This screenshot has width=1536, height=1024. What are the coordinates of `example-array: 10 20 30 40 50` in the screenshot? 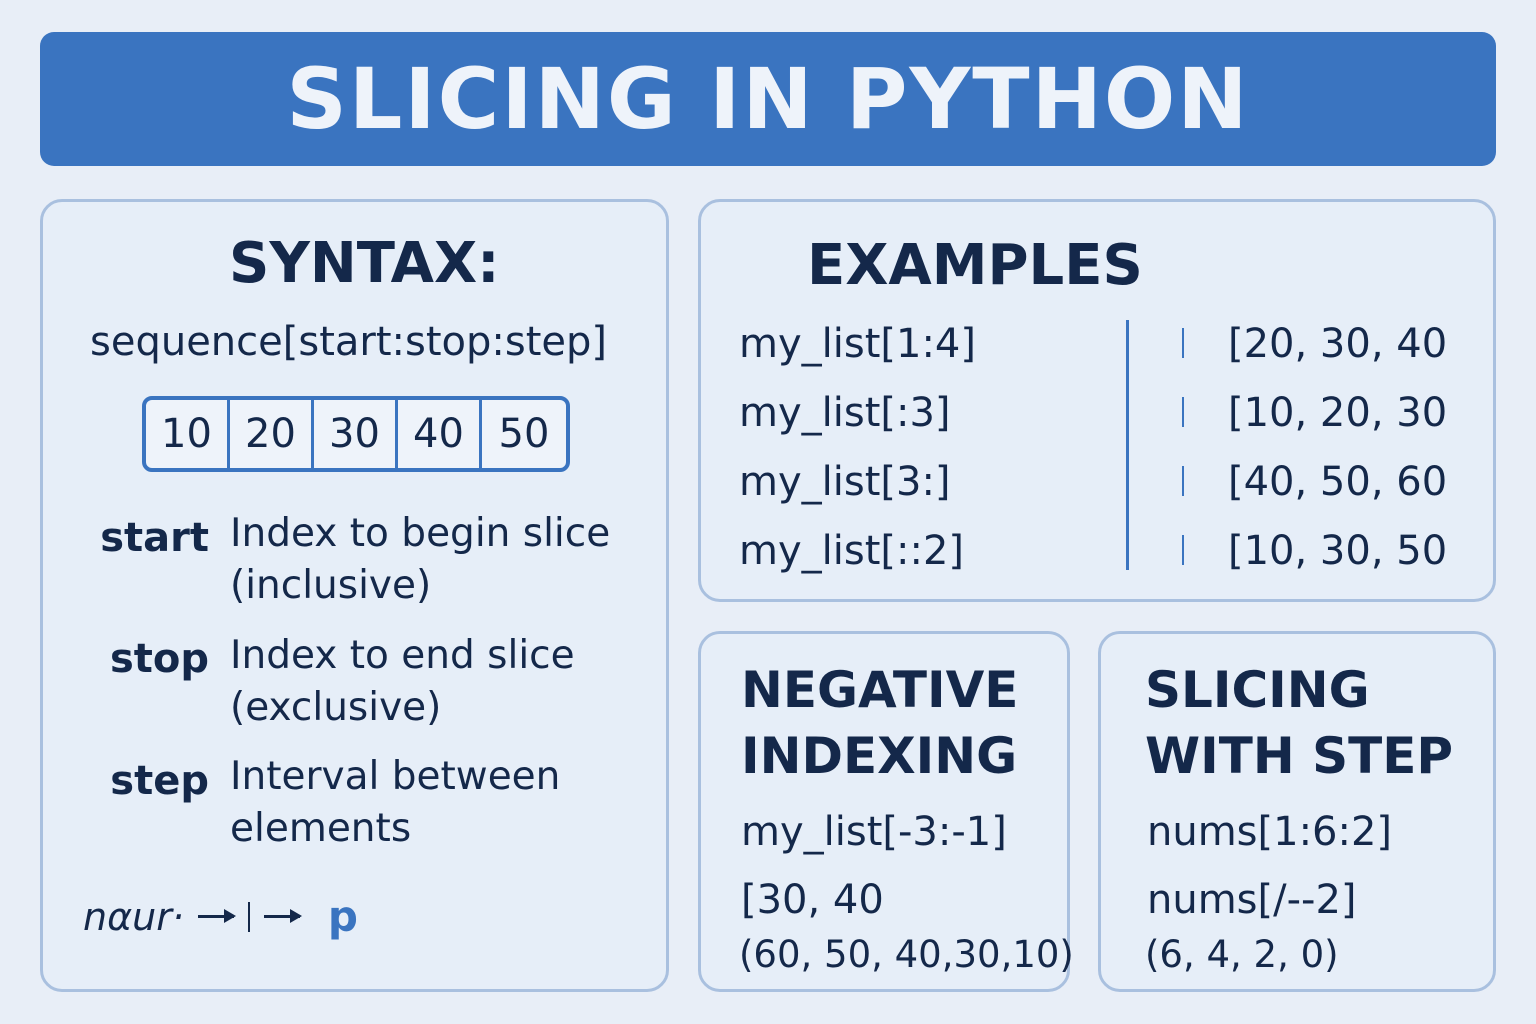 It's located at (356, 434).